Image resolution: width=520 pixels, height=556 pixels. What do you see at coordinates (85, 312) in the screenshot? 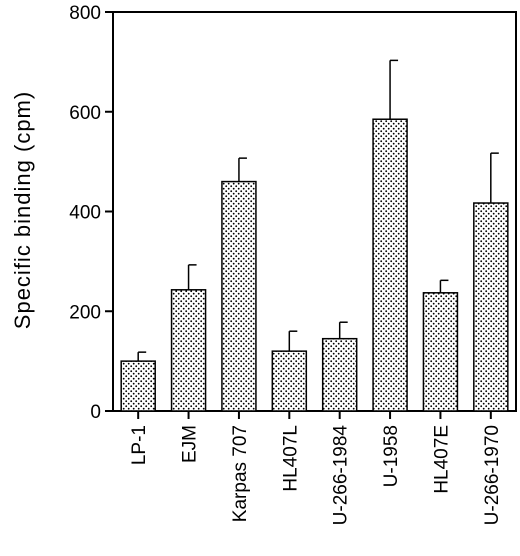
I see `y-tick-label: 200` at bounding box center [85, 312].